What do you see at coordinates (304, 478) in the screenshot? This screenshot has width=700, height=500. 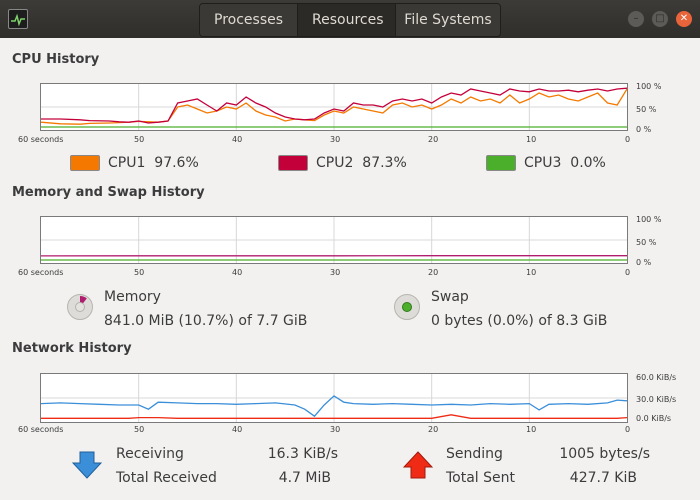 I see `total-received-value: 4.7 MiB` at bounding box center [304, 478].